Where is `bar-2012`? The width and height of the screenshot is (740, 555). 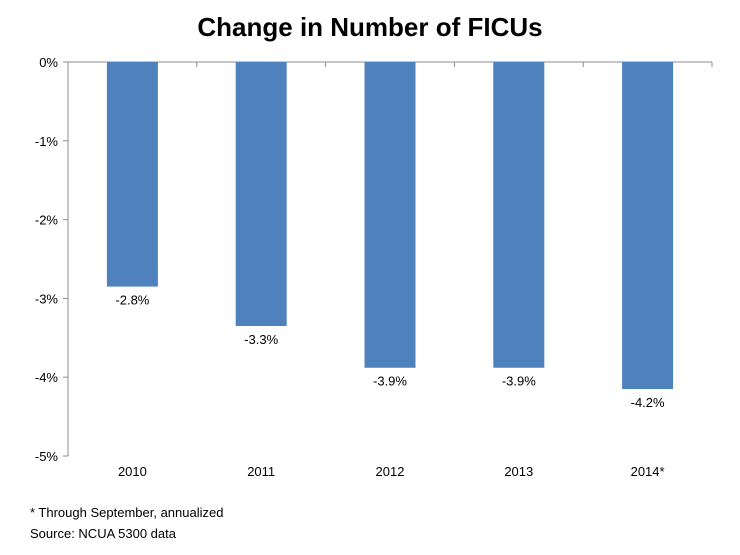 bar-2012 is located at coordinates (390, 215).